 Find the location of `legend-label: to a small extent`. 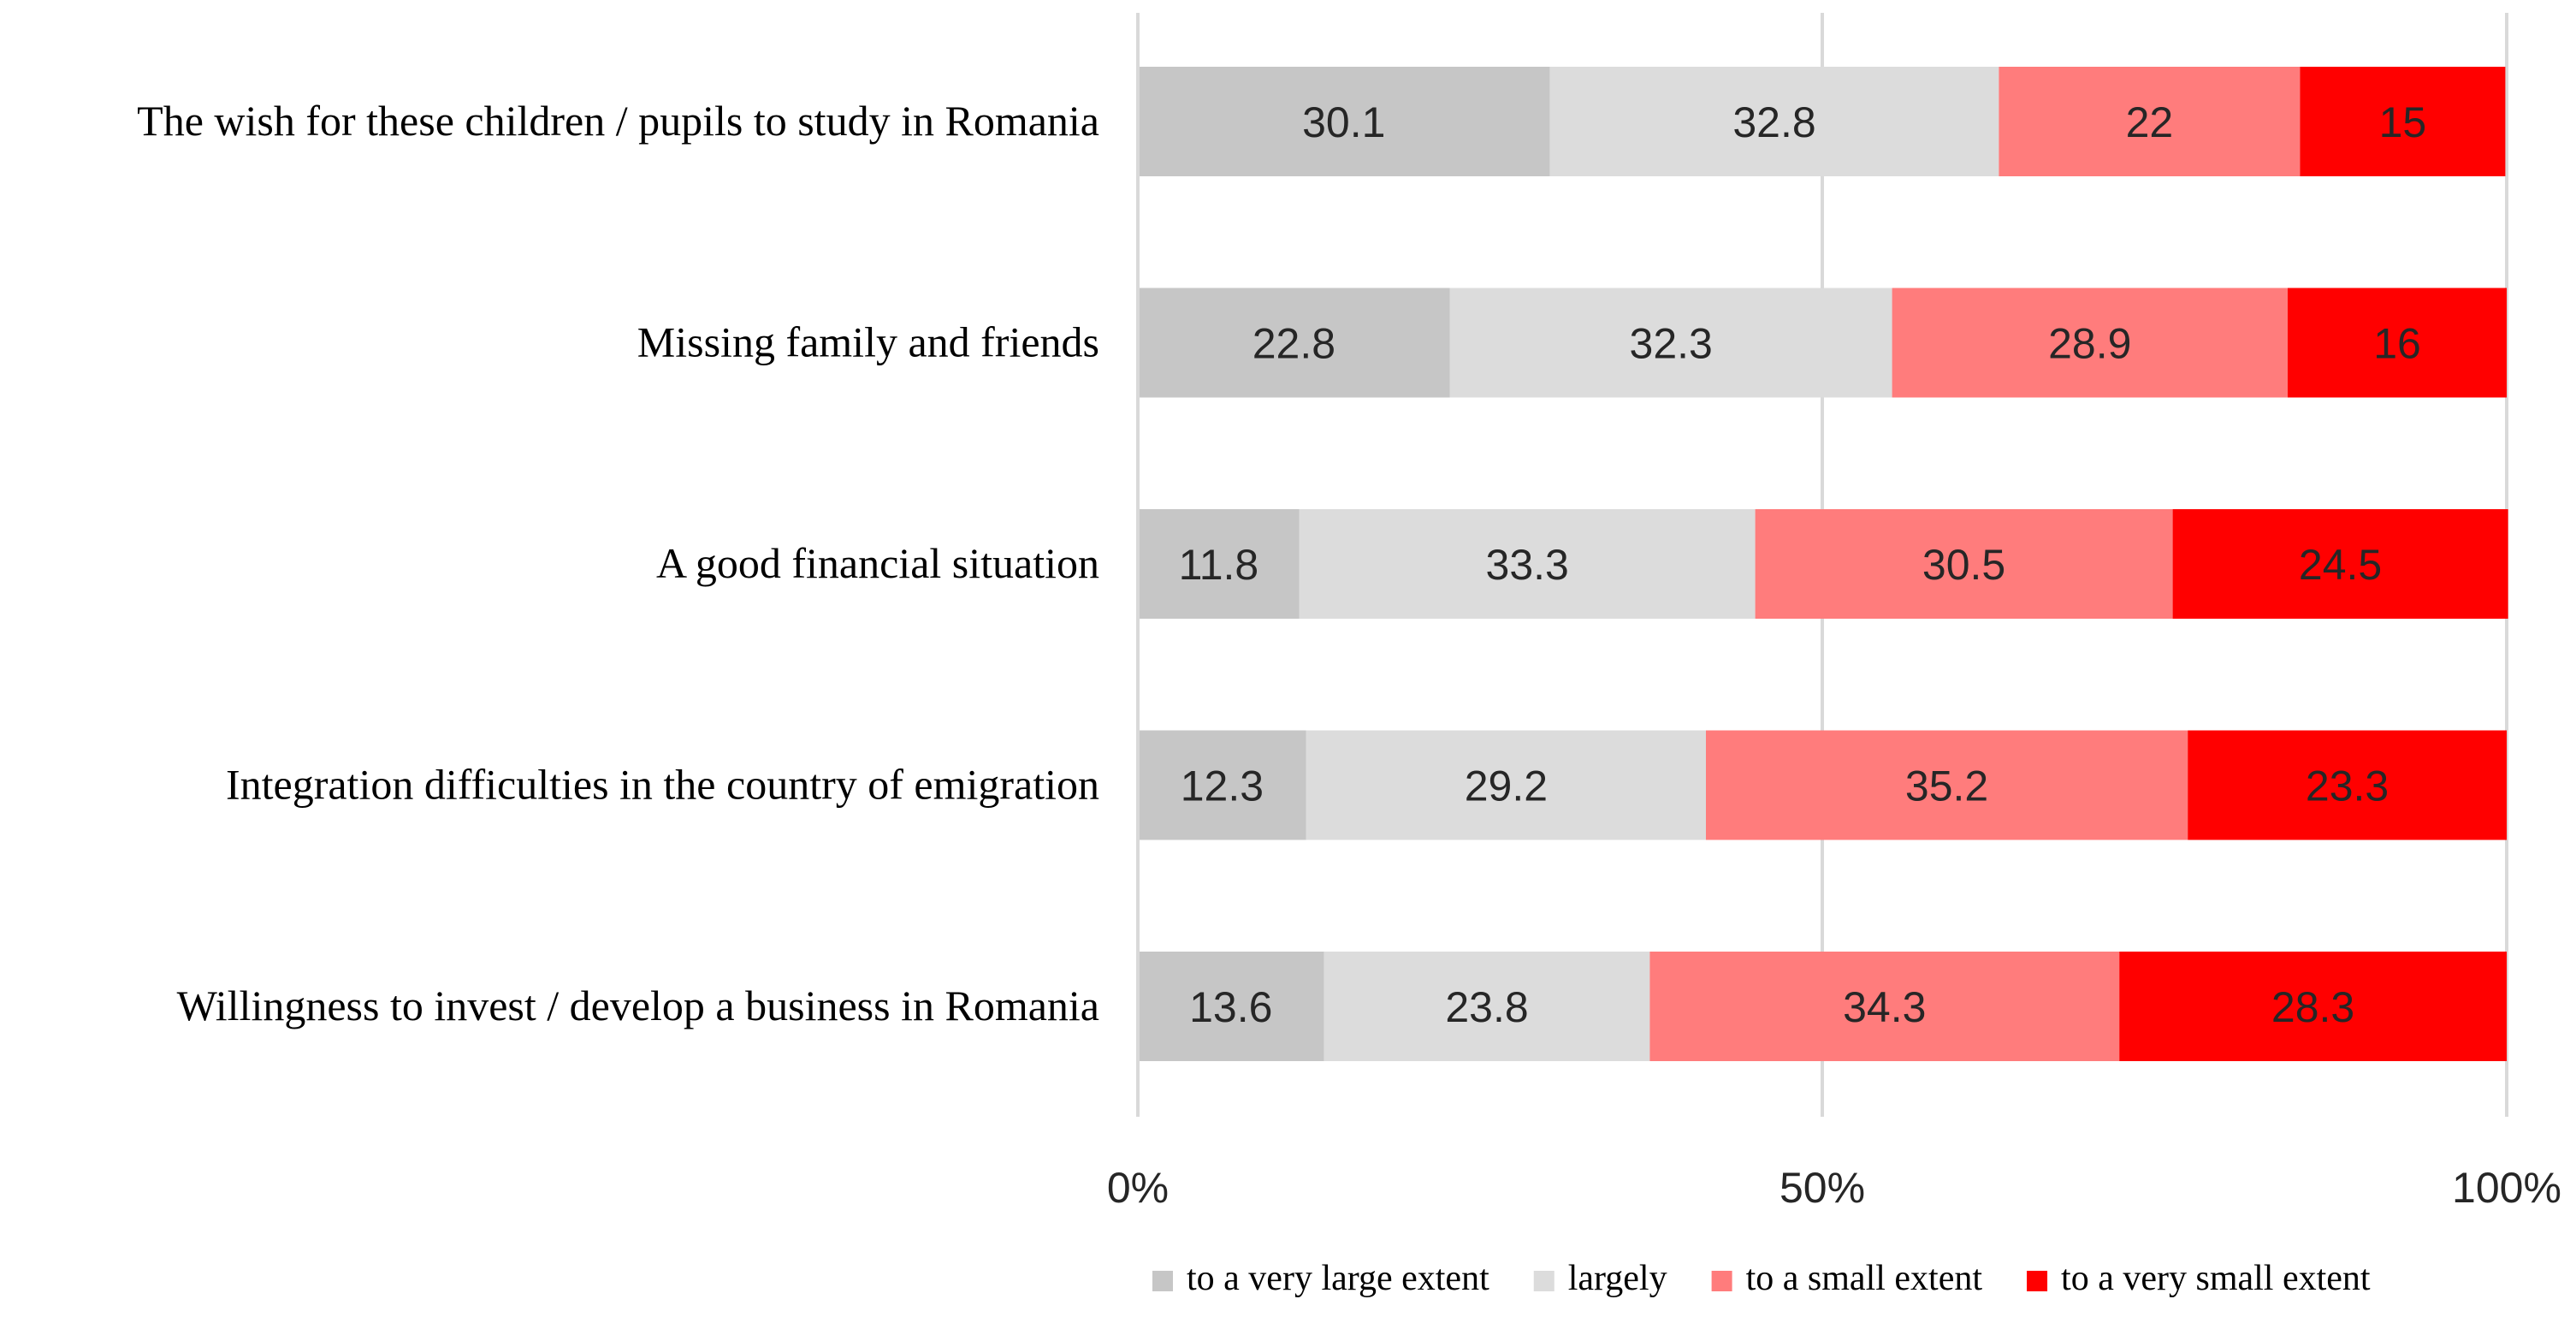

legend-label: to a small extent is located at coordinates (1864, 1278).